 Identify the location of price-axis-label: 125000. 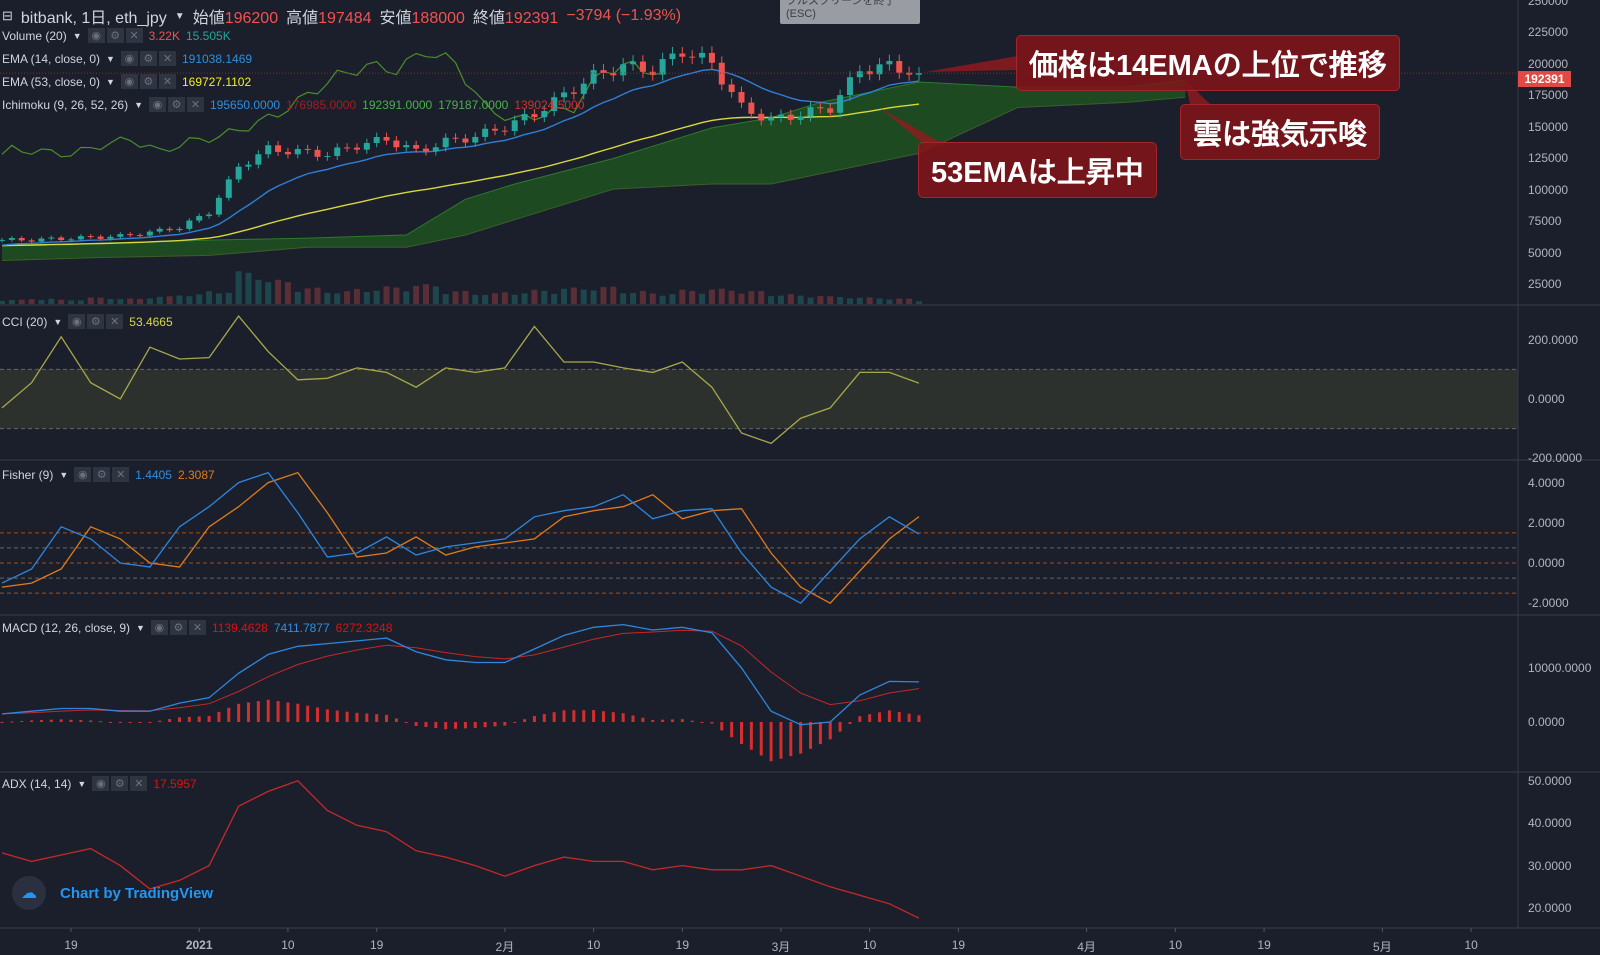
(1548, 158).